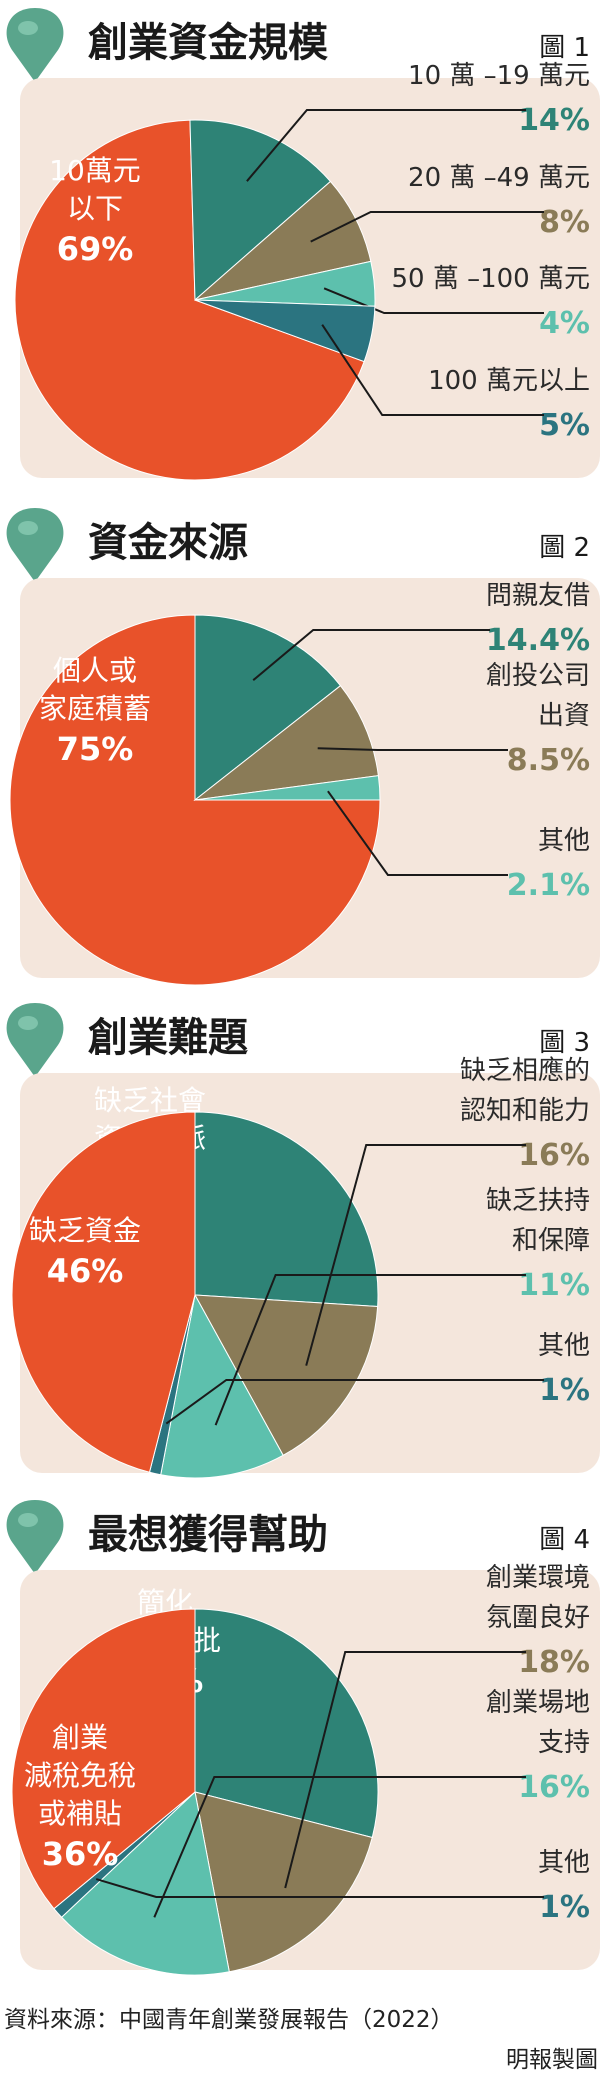 This screenshot has height=2088, width=602. What do you see at coordinates (538, 596) in the screenshot?
I see `slice-label: 問親友借` at bounding box center [538, 596].